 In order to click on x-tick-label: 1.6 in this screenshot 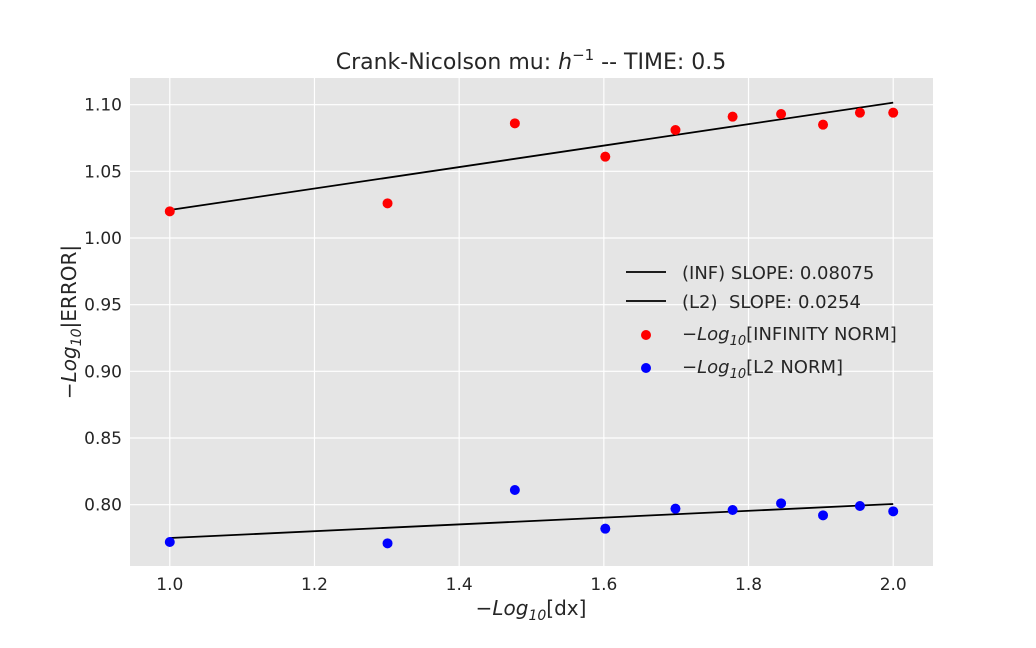, I will do `click(603, 585)`.